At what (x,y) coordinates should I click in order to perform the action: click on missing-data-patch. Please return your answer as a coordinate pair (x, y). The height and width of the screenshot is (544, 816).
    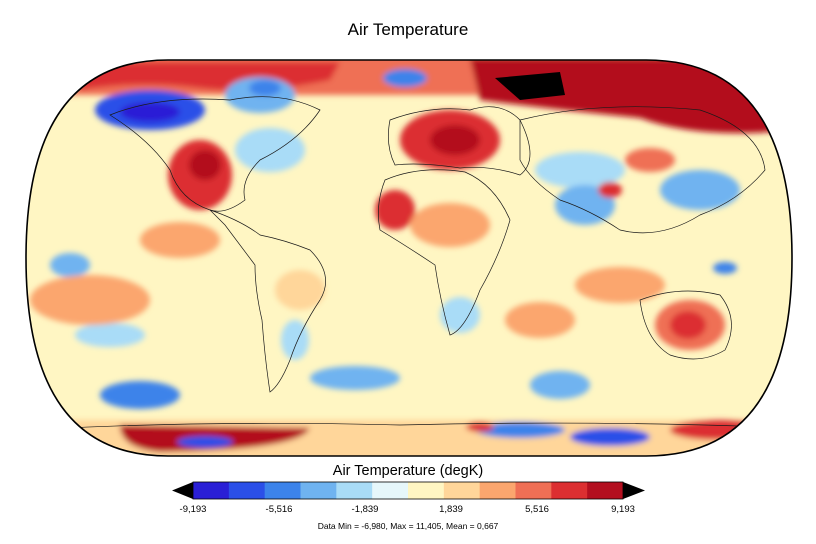
    Looking at the image, I should click on (530, 86).